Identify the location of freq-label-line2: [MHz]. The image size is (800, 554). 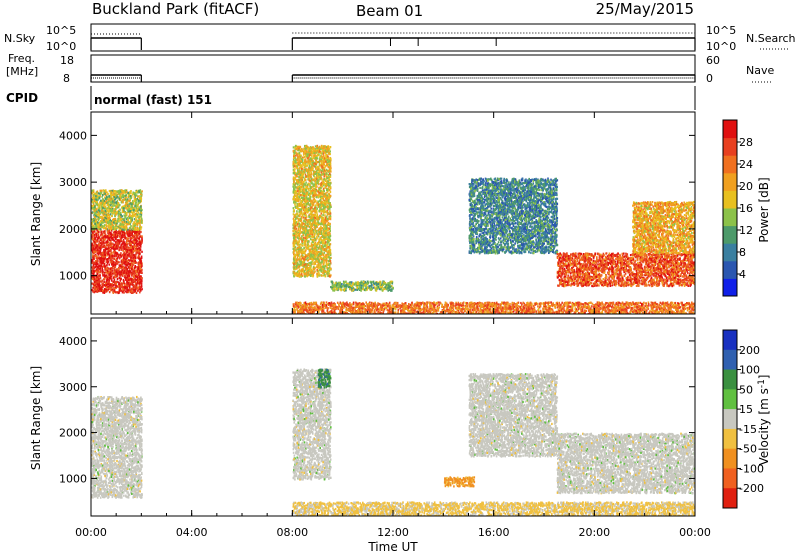
(22, 71).